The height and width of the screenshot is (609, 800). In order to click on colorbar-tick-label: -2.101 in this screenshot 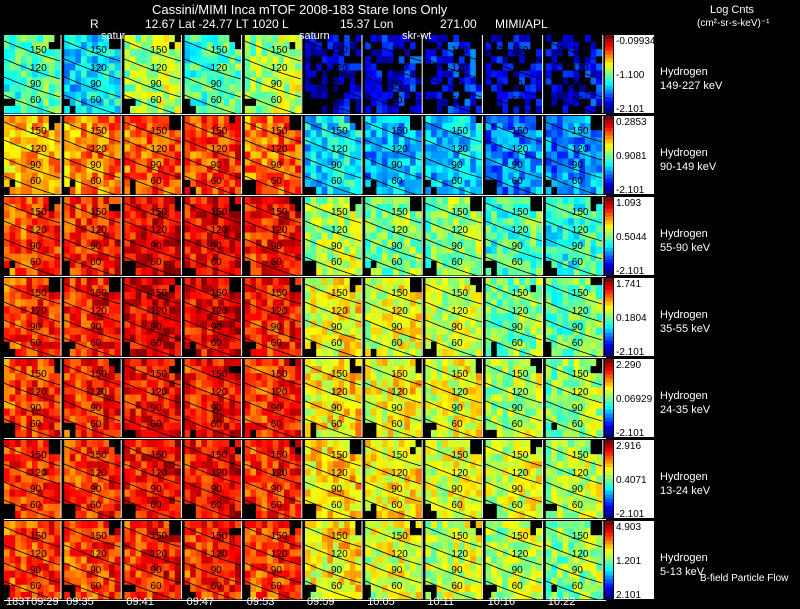, I will do `click(630, 109)`.